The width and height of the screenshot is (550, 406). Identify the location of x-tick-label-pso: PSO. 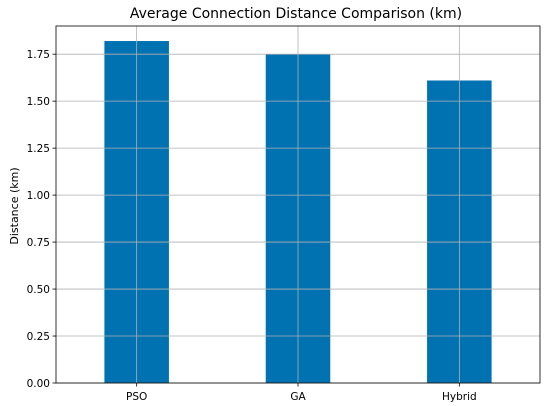
(136, 397).